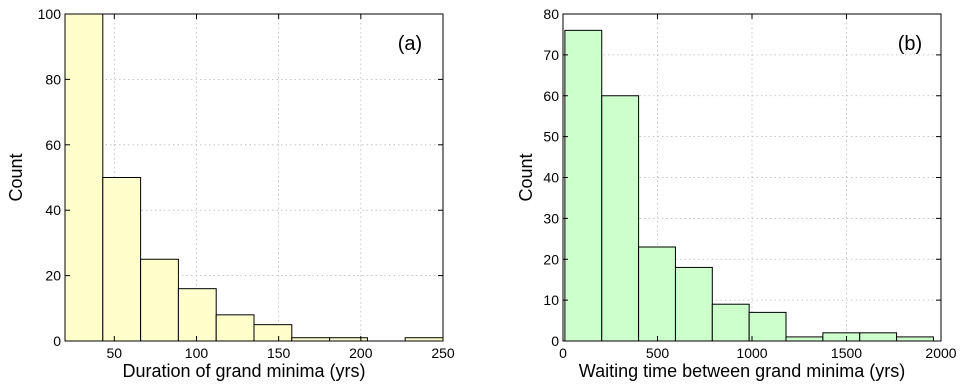 This screenshot has height=384, width=964. What do you see at coordinates (910, 44) in the screenshot?
I see `panel-label: (b)` at bounding box center [910, 44].